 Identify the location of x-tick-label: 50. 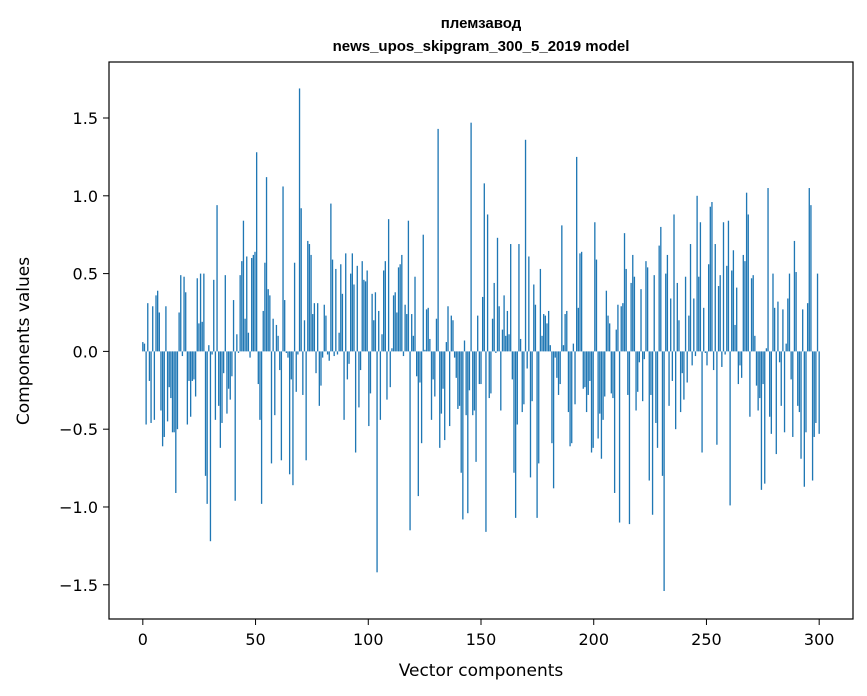
(255, 639).